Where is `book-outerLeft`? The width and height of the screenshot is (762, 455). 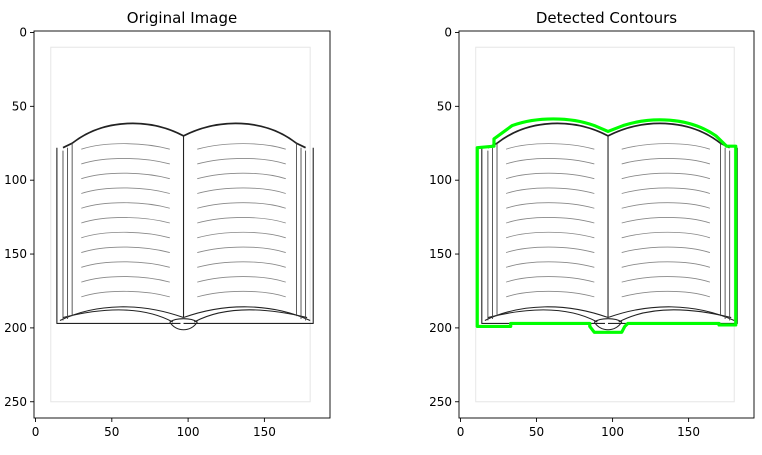 book-outerLeft is located at coordinates (118, 235).